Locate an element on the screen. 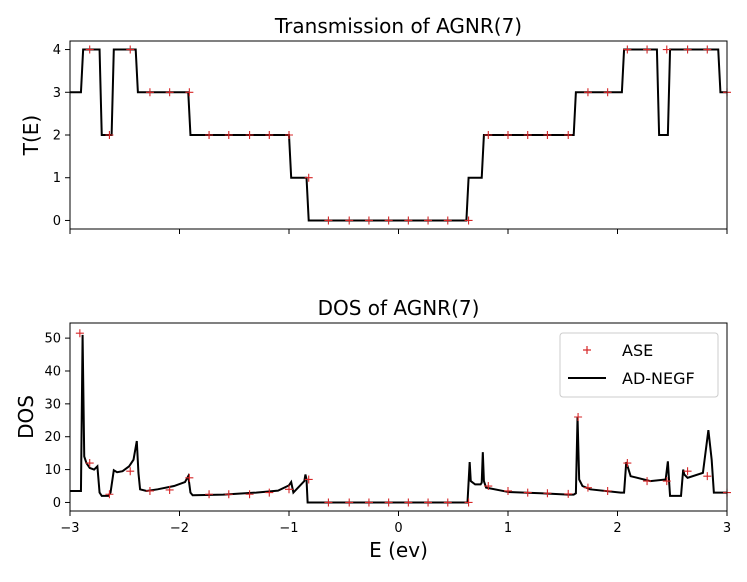 This screenshot has width=747, height=582. legend-box is located at coordinates (639, 365).